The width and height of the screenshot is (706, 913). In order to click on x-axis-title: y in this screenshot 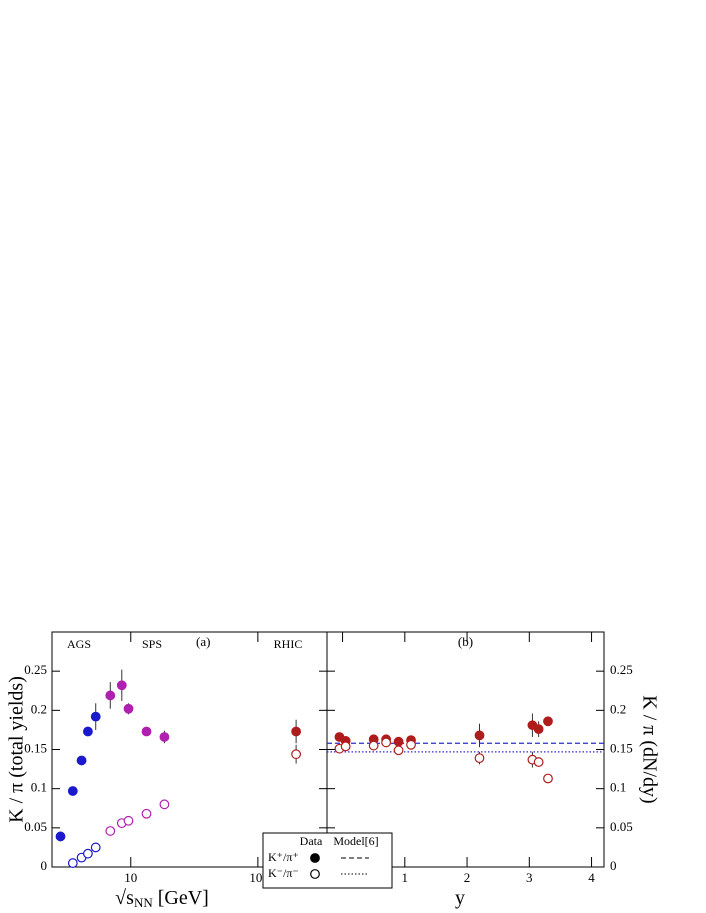, I will do `click(460, 898)`.